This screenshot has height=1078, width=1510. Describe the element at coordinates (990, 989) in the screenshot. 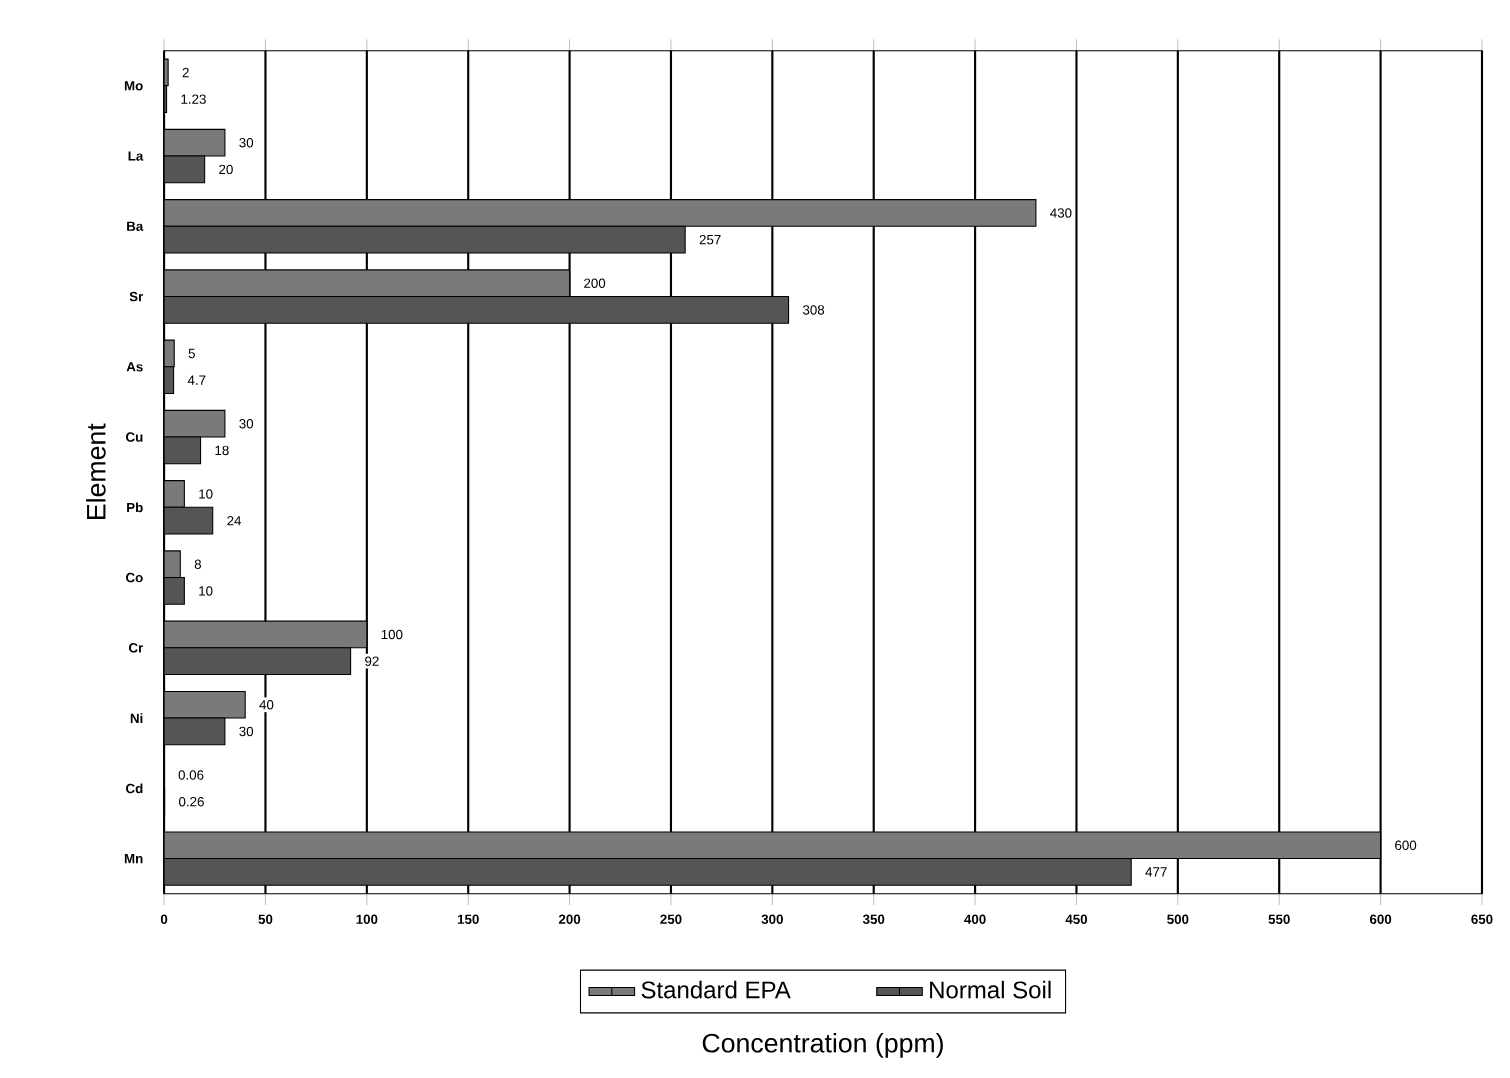

I see `legend-label: Normal Soil` at that location.